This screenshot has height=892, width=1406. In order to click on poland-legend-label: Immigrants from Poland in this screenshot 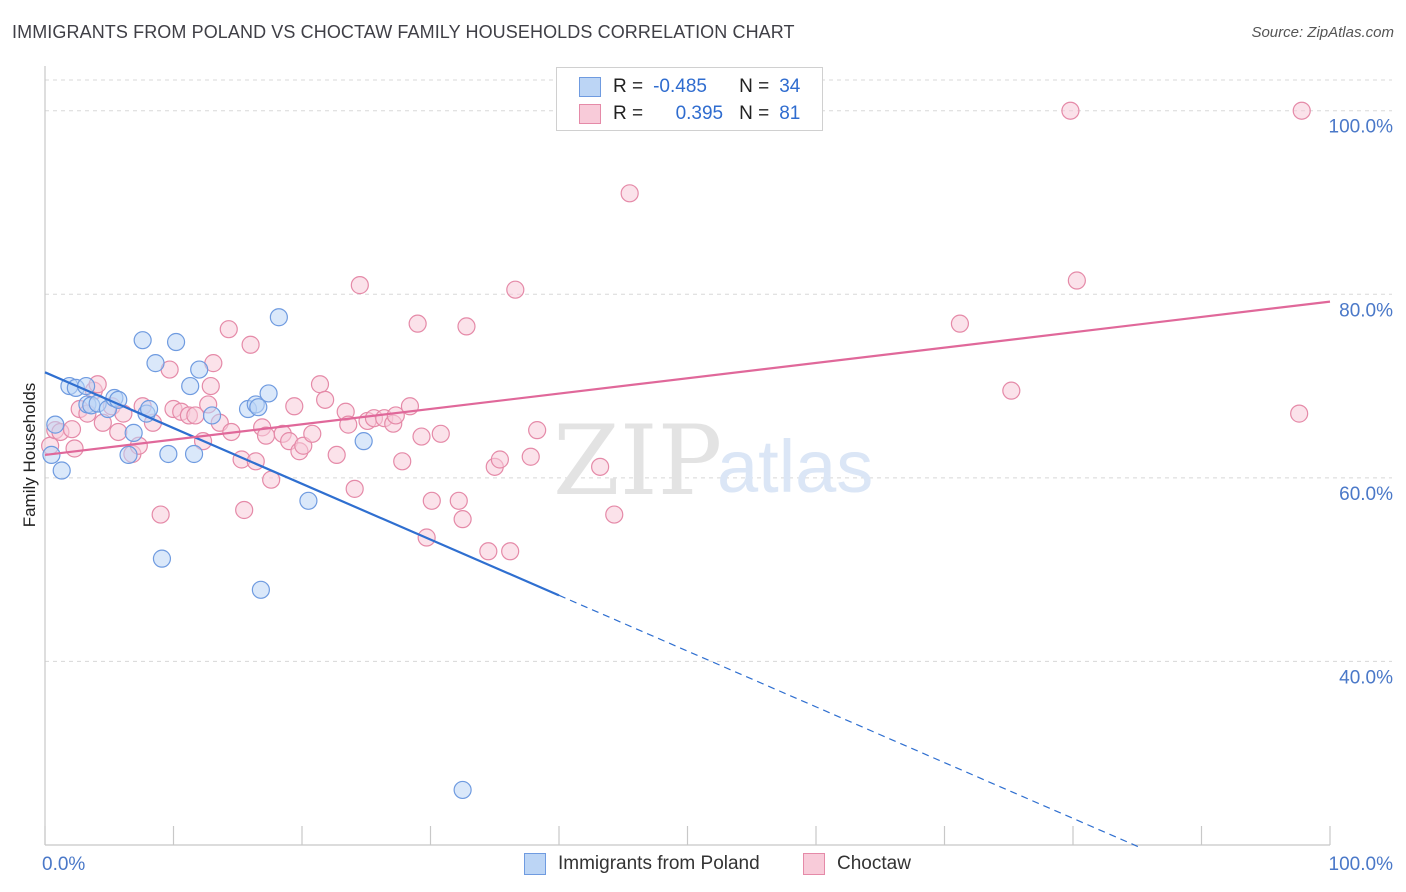, I will do `click(659, 863)`.